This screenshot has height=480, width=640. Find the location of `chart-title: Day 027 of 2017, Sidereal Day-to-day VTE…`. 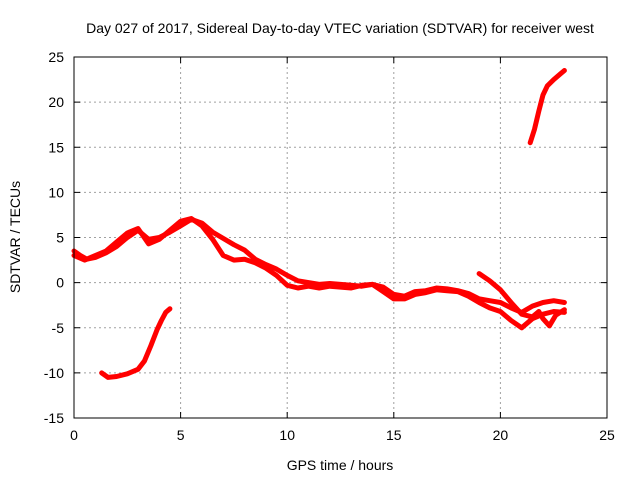

chart-title: Day 027 of 2017, Sidereal Day-to-day VTE… is located at coordinates (340, 28).